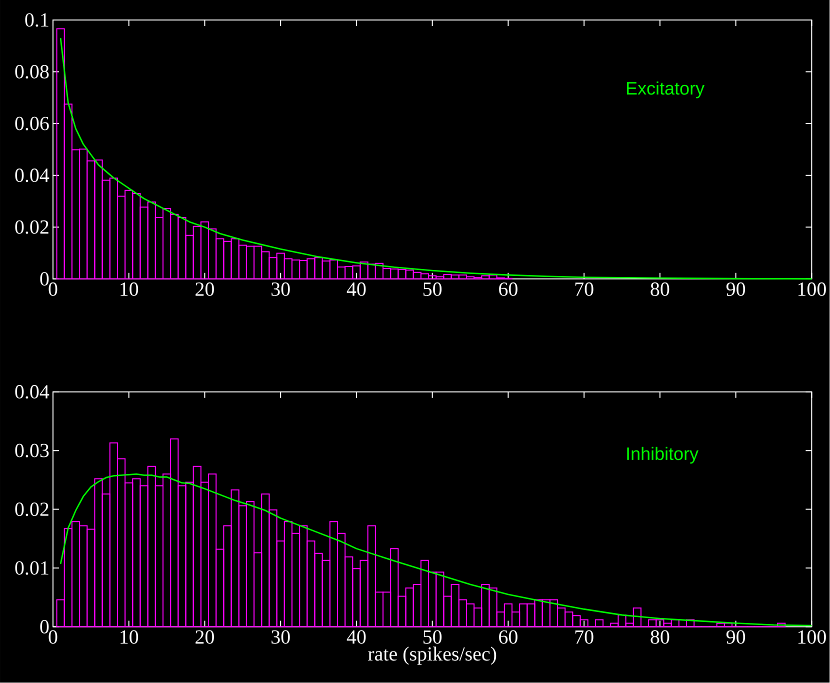 The width and height of the screenshot is (830, 683). What do you see at coordinates (32, 72) in the screenshot?
I see `y-tick-label: 0.08` at bounding box center [32, 72].